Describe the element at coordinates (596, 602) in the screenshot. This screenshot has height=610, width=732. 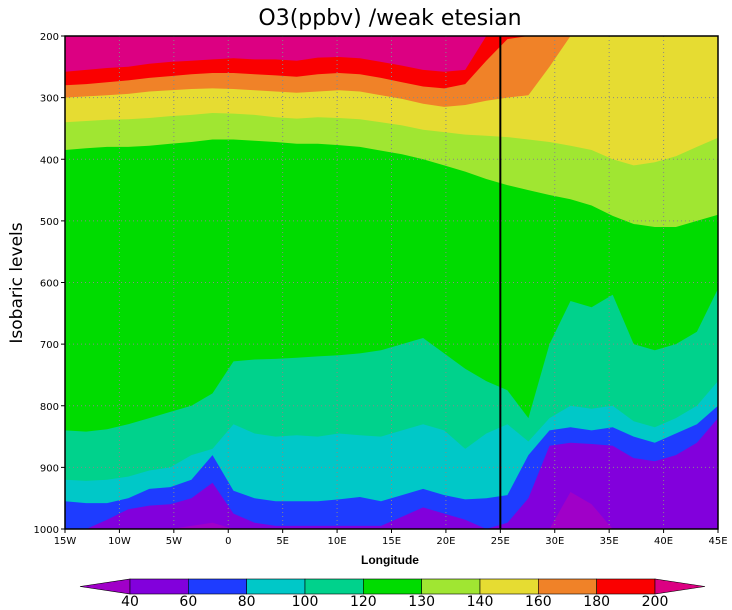
I see `colorbar-label: 180` at that location.